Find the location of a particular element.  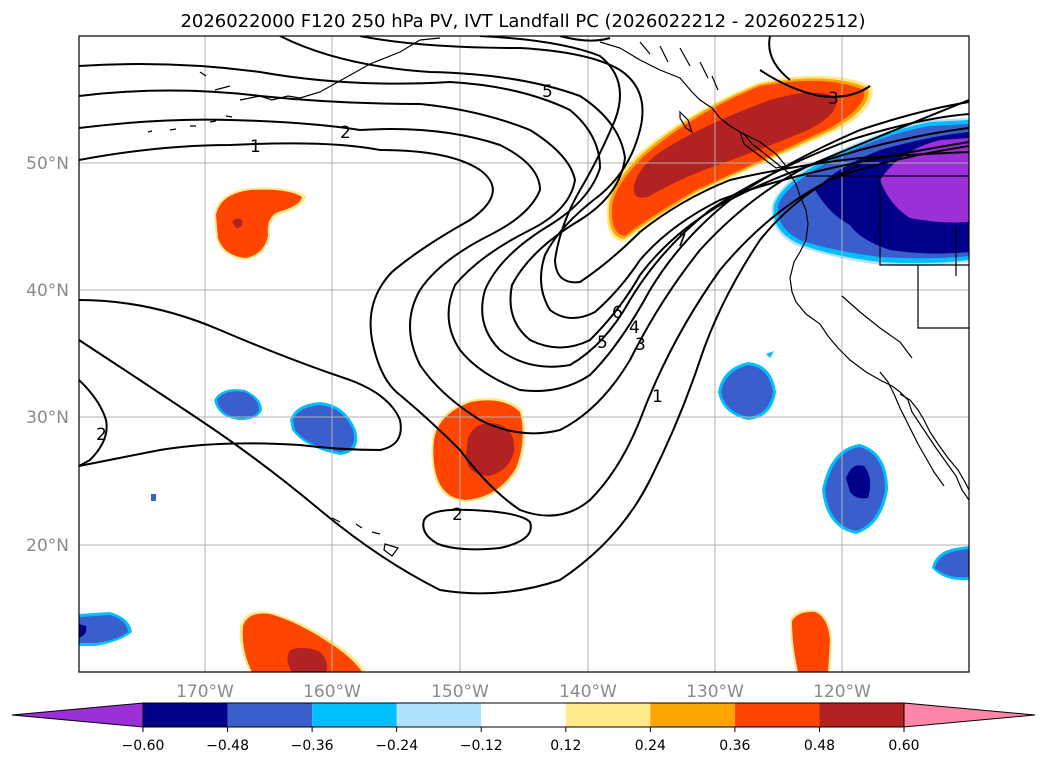

positive-anomaly-south-east is located at coordinates (811, 640).